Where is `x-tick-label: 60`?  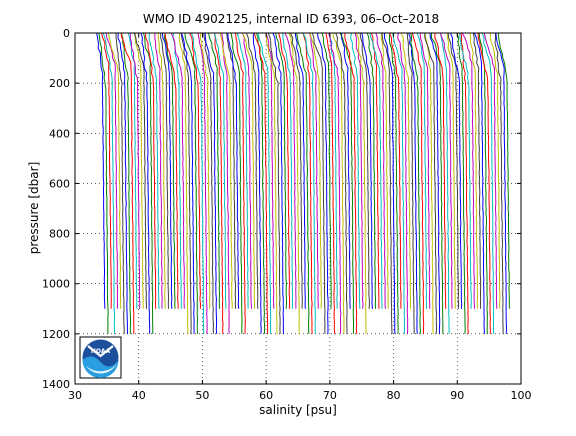 x-tick-label: 60 is located at coordinates (266, 395).